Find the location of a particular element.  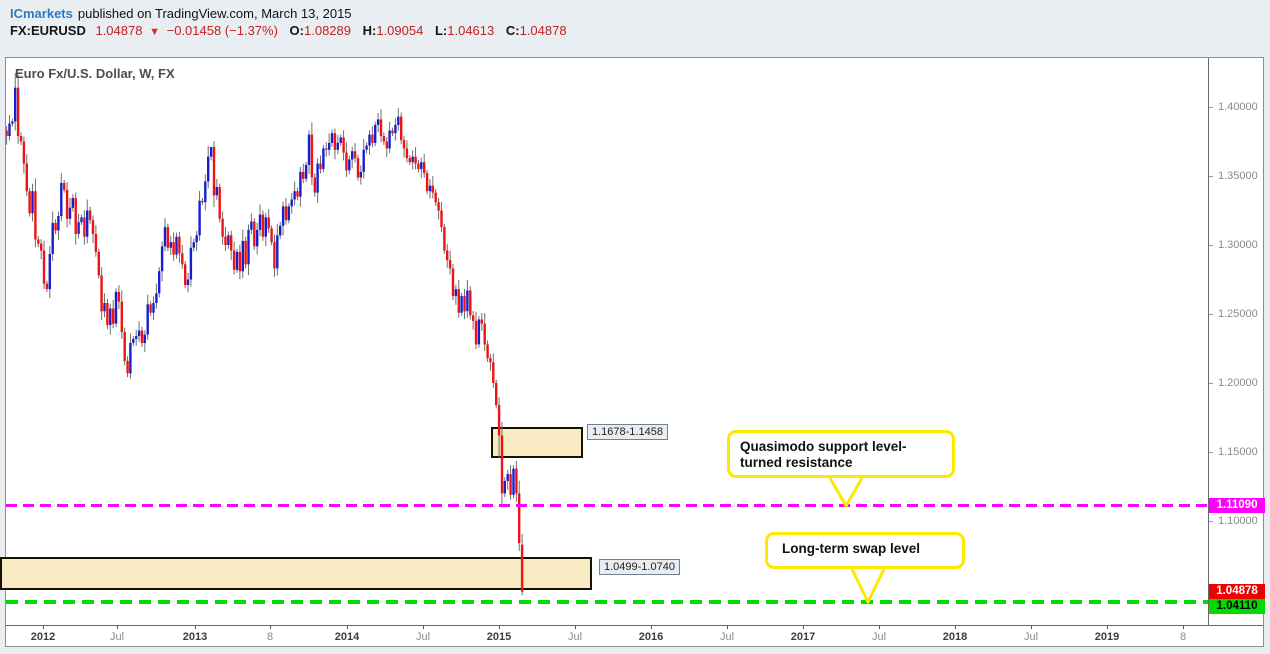

down-arrow-icon: ▼ is located at coordinates (154, 32).